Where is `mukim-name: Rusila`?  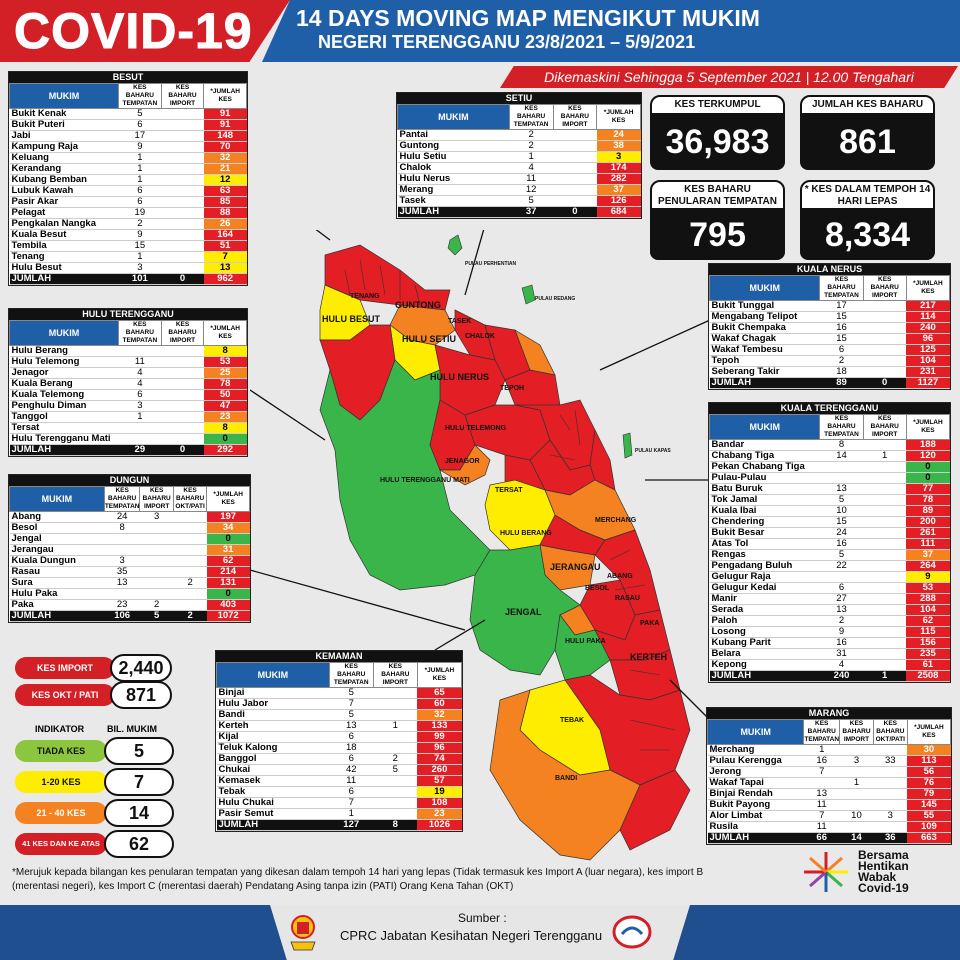 mukim-name: Rusila is located at coordinates (755, 827).